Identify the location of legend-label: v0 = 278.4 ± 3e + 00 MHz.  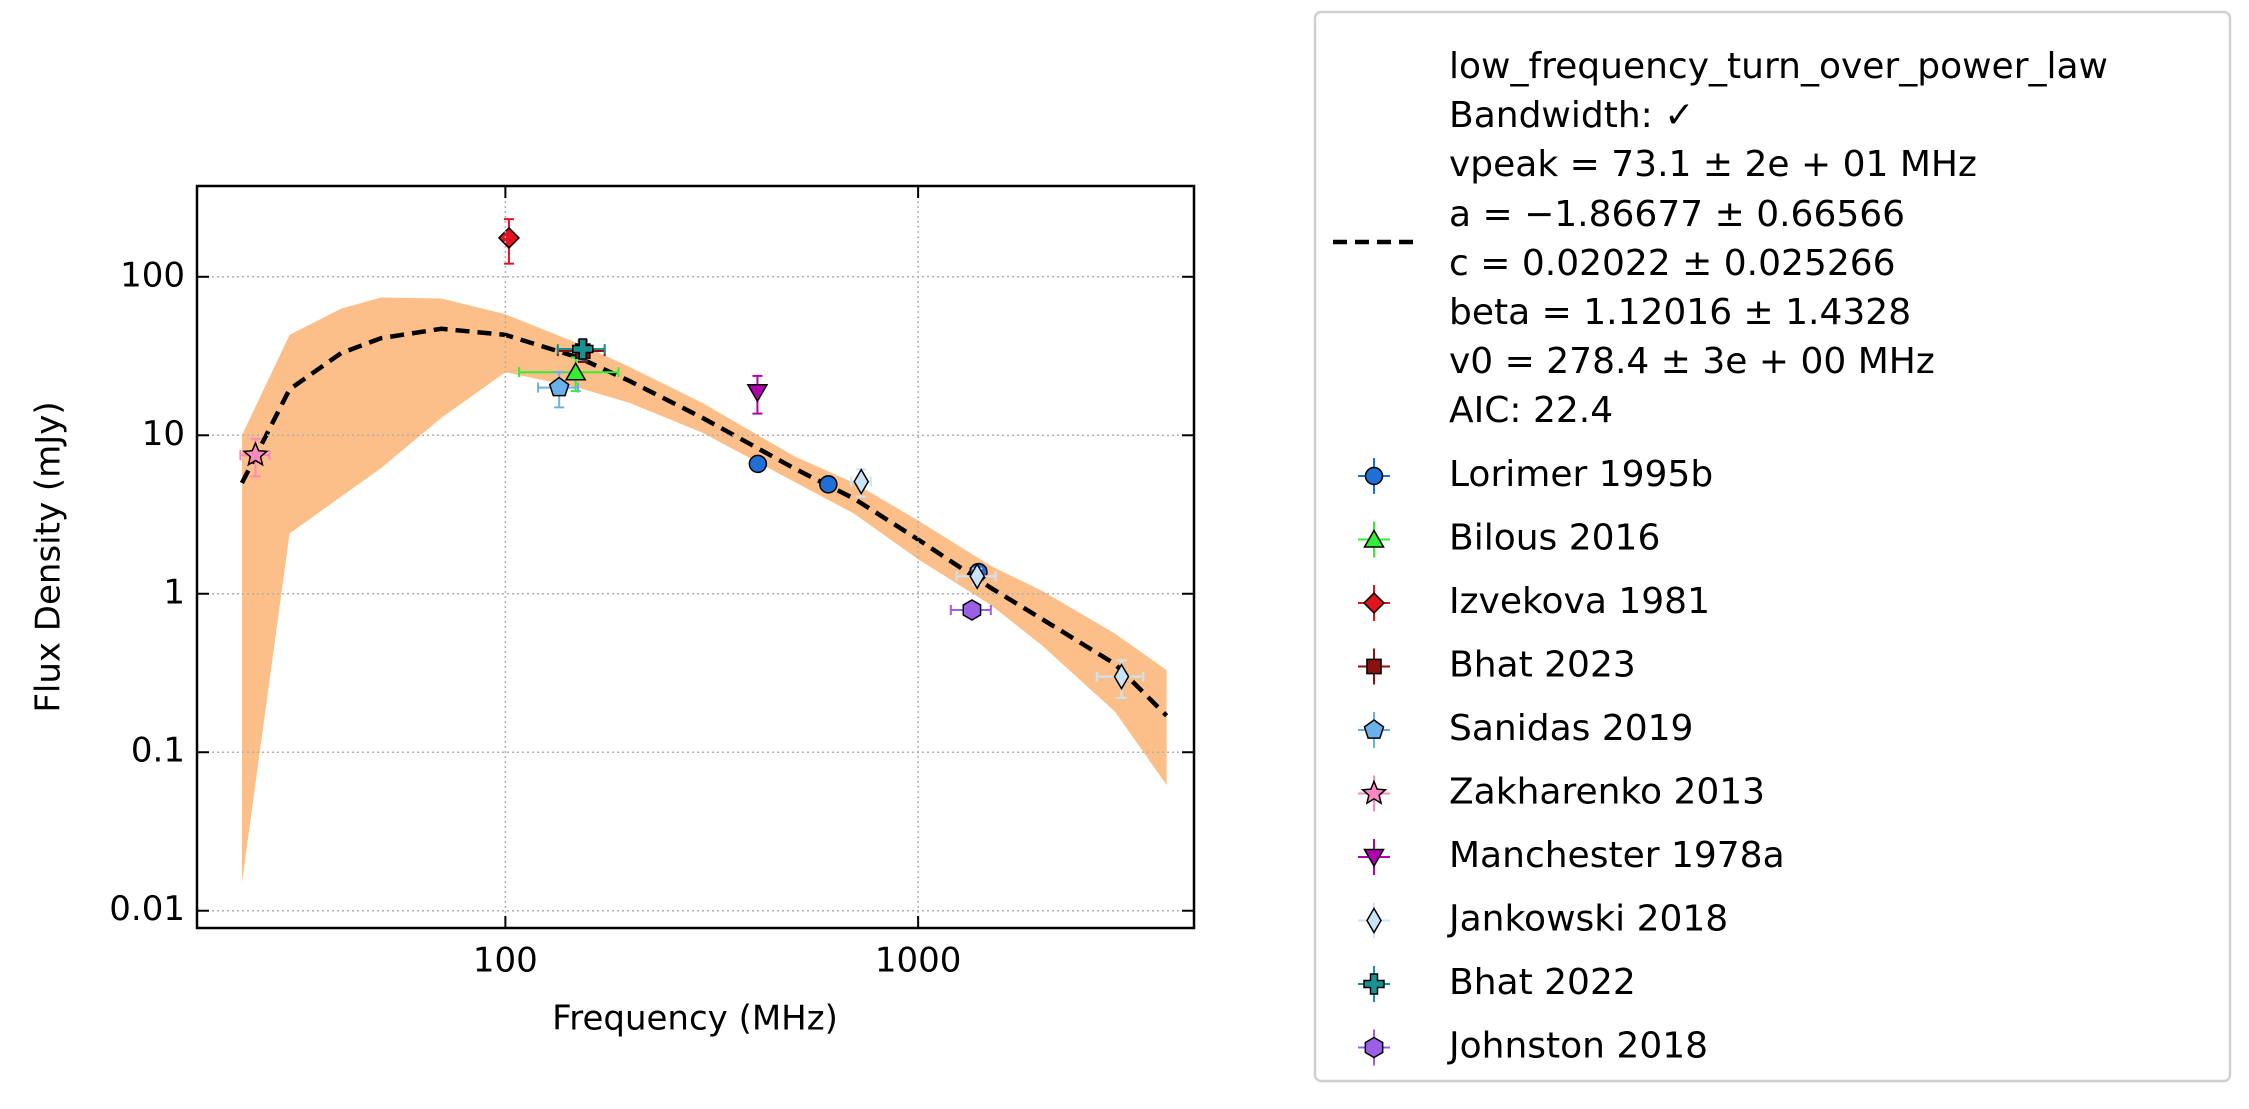
(1692, 361).